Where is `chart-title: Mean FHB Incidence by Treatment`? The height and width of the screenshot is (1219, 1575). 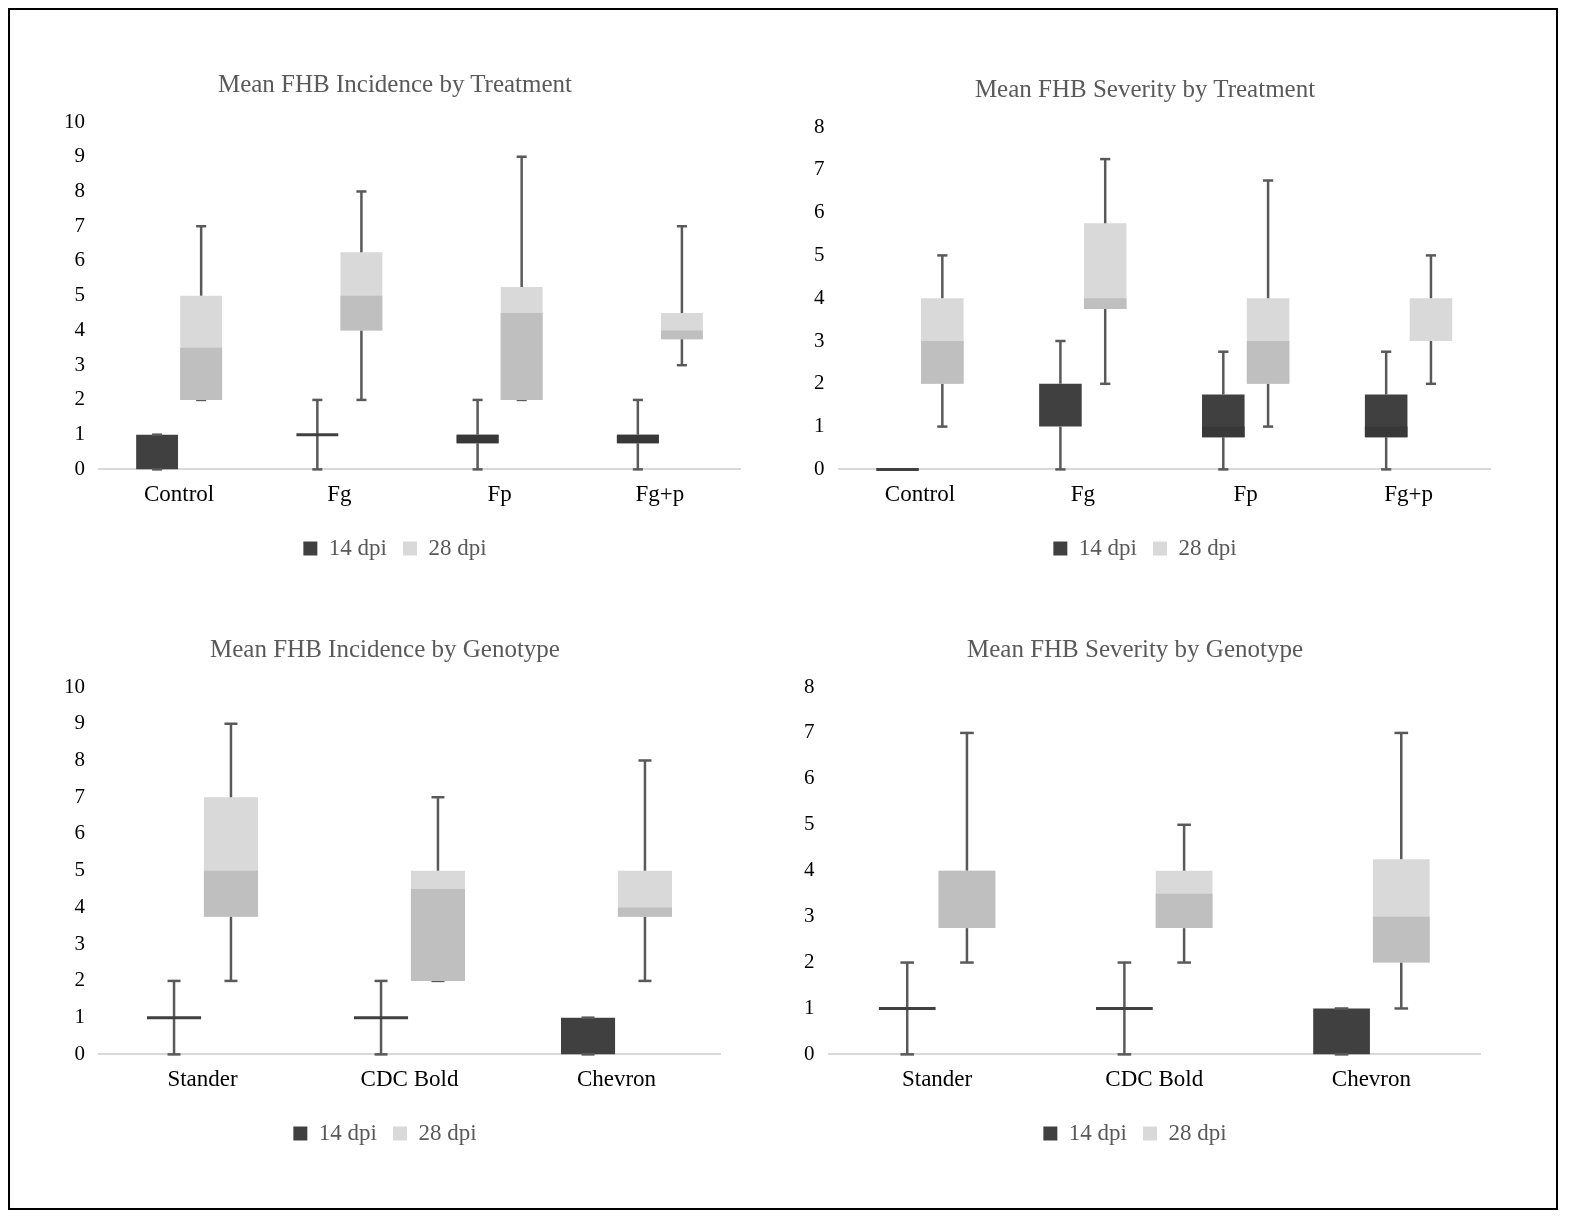
chart-title: Mean FHB Incidence by Treatment is located at coordinates (395, 83).